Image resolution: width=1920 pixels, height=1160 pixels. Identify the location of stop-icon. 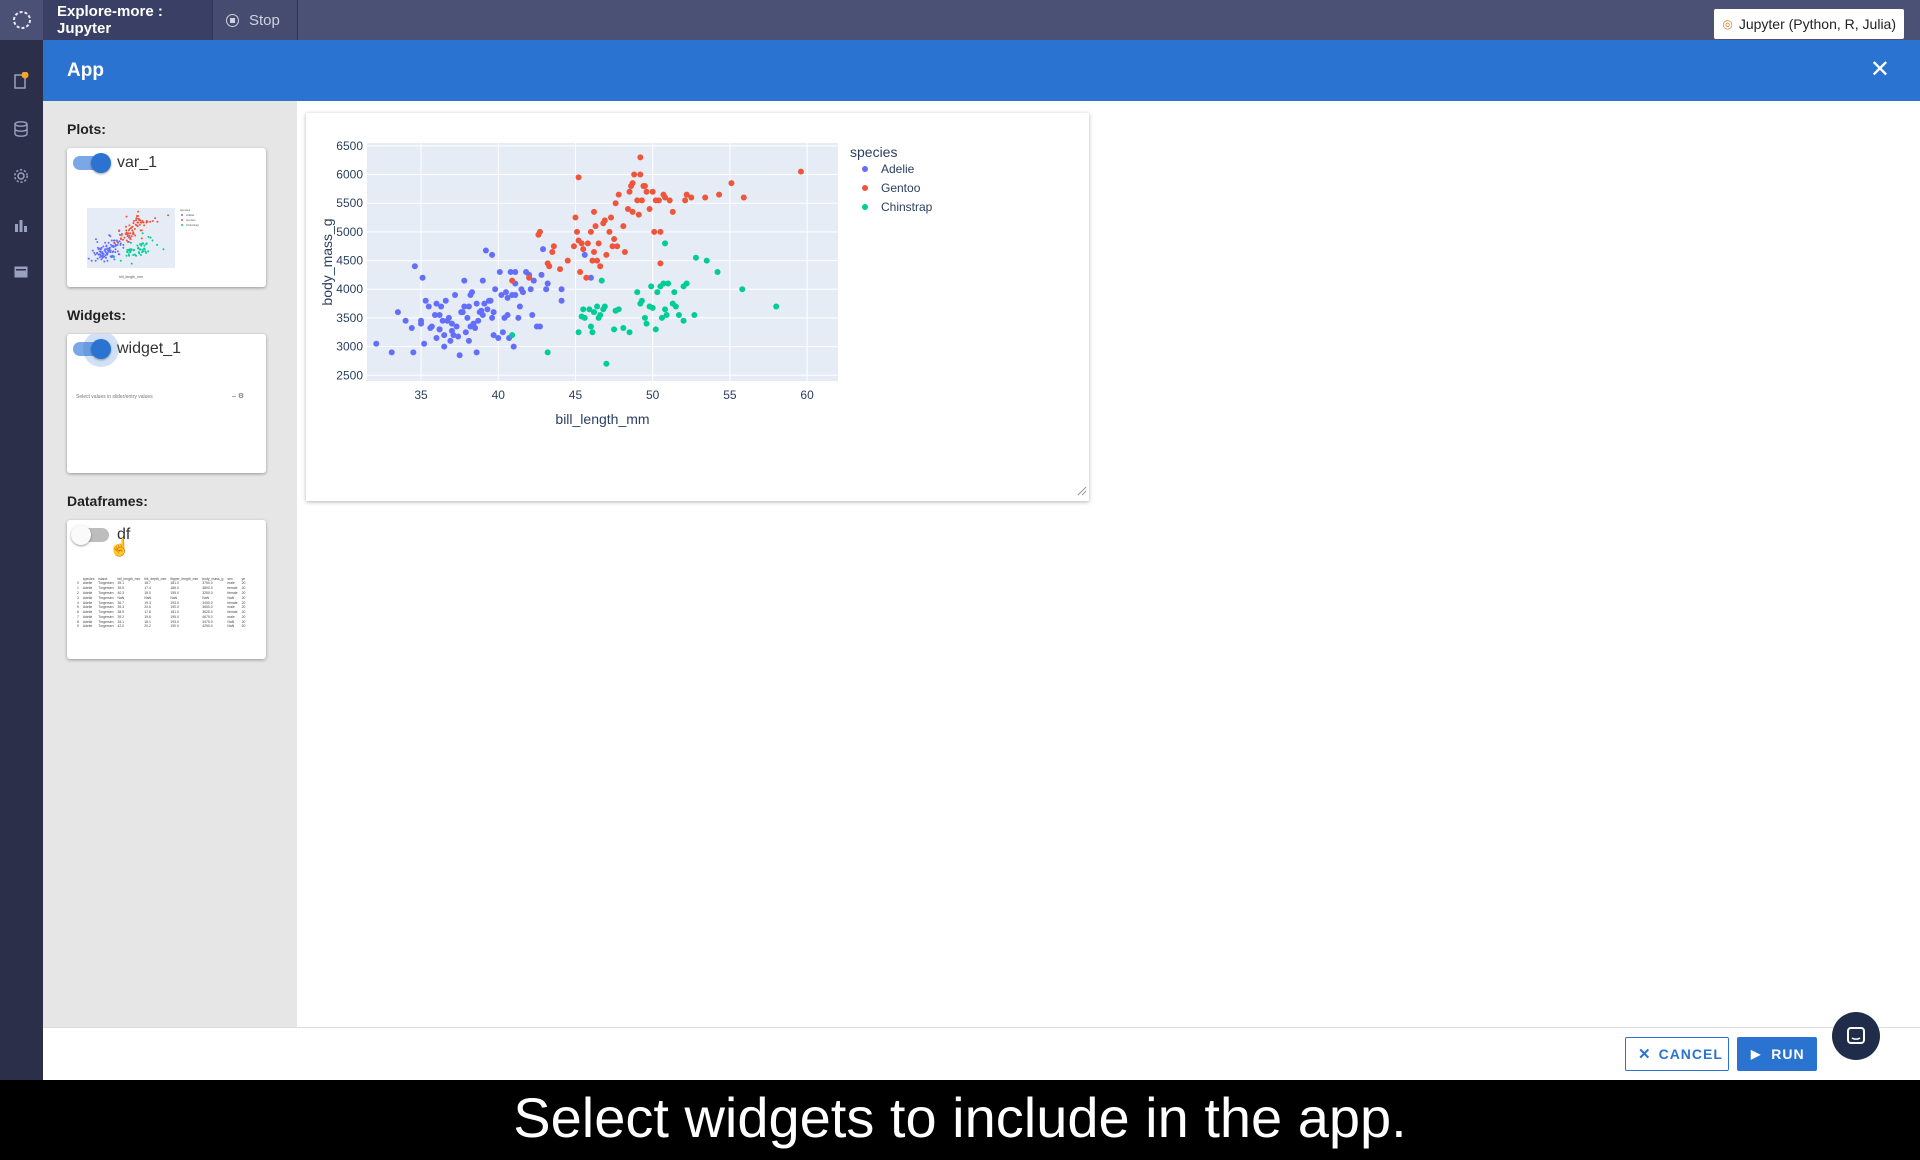
(232, 20).